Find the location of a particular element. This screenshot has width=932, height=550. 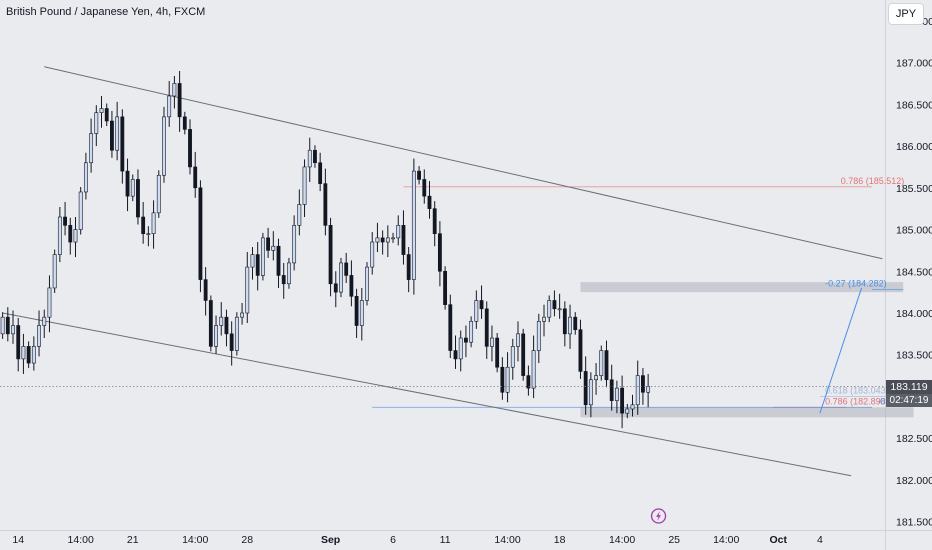

y-tick-label: 187.000 is located at coordinates (914, 64).